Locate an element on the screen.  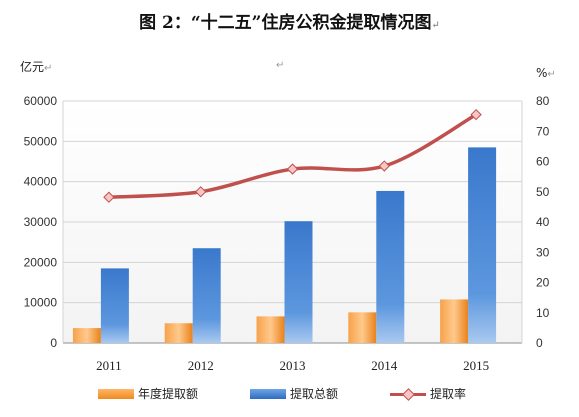
bar-total-2015 is located at coordinates (482, 245).